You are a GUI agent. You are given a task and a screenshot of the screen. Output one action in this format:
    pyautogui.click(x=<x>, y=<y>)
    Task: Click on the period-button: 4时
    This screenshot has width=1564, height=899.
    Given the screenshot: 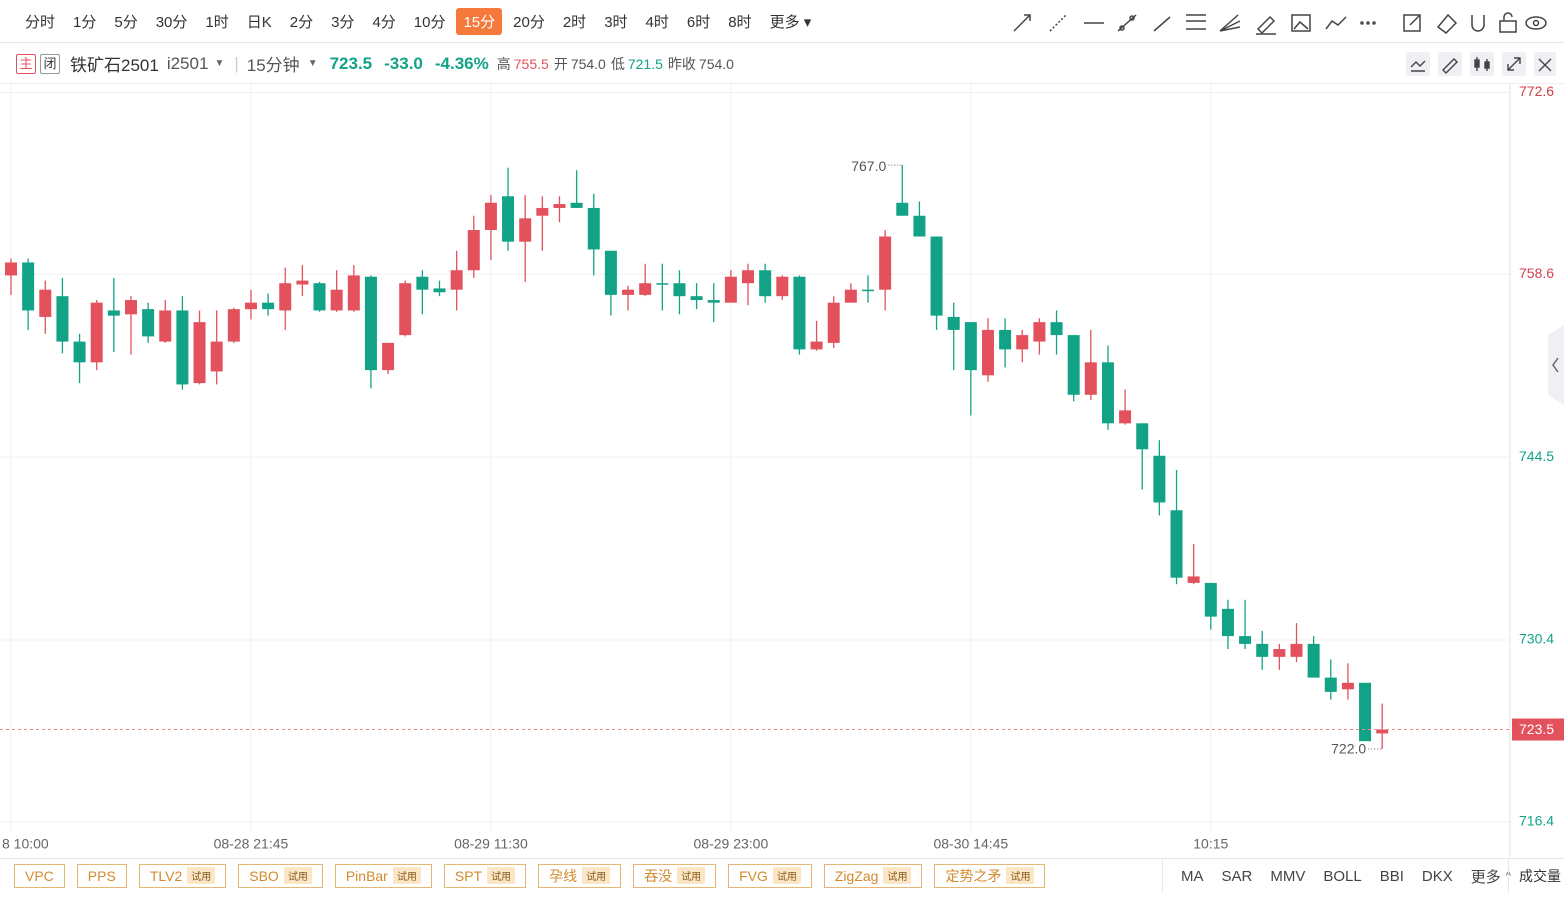 What is the action you would take?
    pyautogui.click(x=657, y=22)
    